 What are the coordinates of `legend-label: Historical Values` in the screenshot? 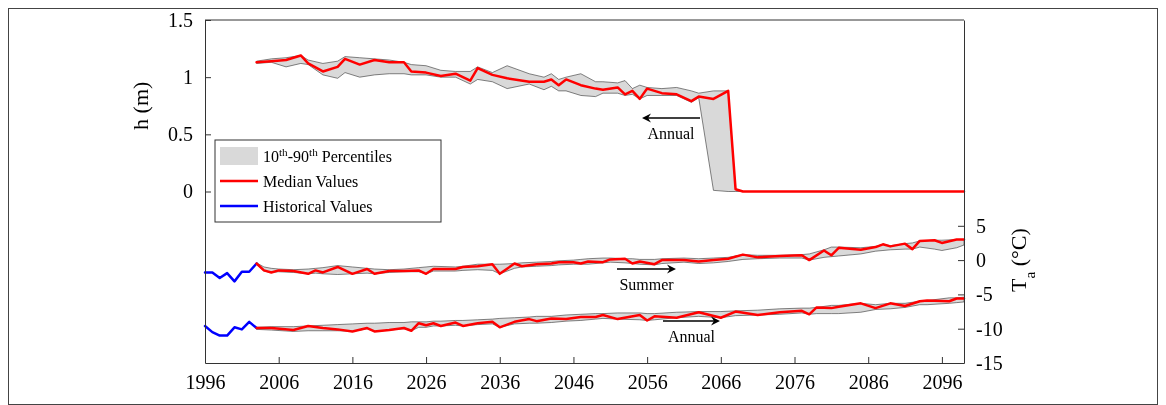 It's located at (318, 206).